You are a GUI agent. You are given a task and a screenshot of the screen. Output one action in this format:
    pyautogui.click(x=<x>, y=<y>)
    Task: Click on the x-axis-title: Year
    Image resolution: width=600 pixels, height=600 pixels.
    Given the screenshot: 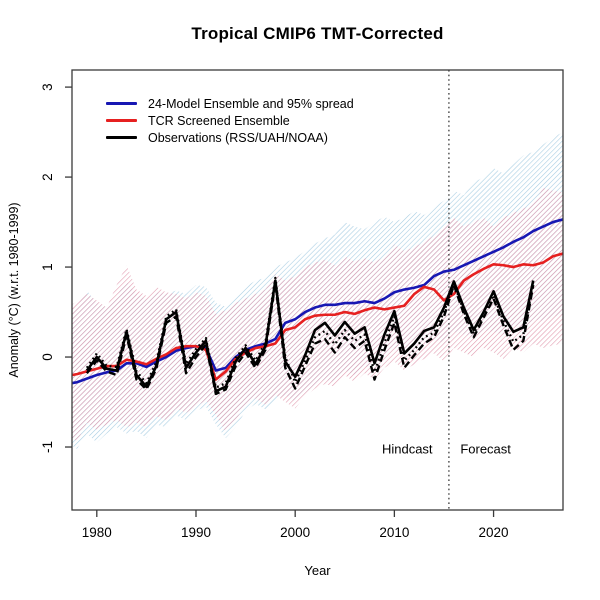 What is the action you would take?
    pyautogui.click(x=317, y=570)
    